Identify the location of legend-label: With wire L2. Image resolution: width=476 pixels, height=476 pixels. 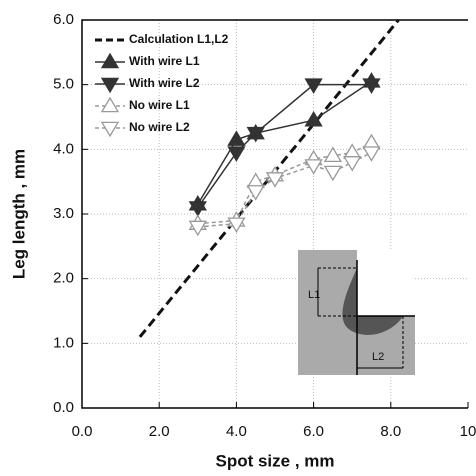
(164, 83).